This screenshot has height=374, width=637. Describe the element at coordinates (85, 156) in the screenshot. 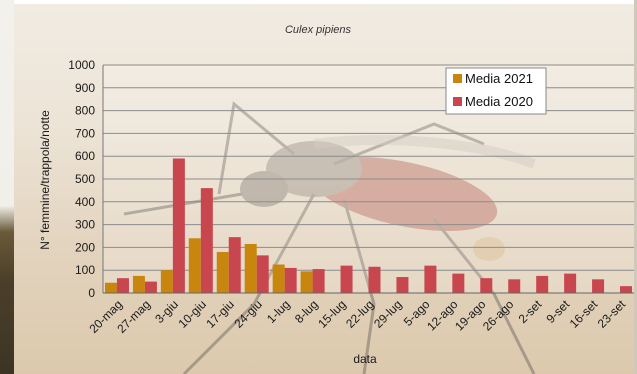

I see `y-tick-label: 600` at that location.